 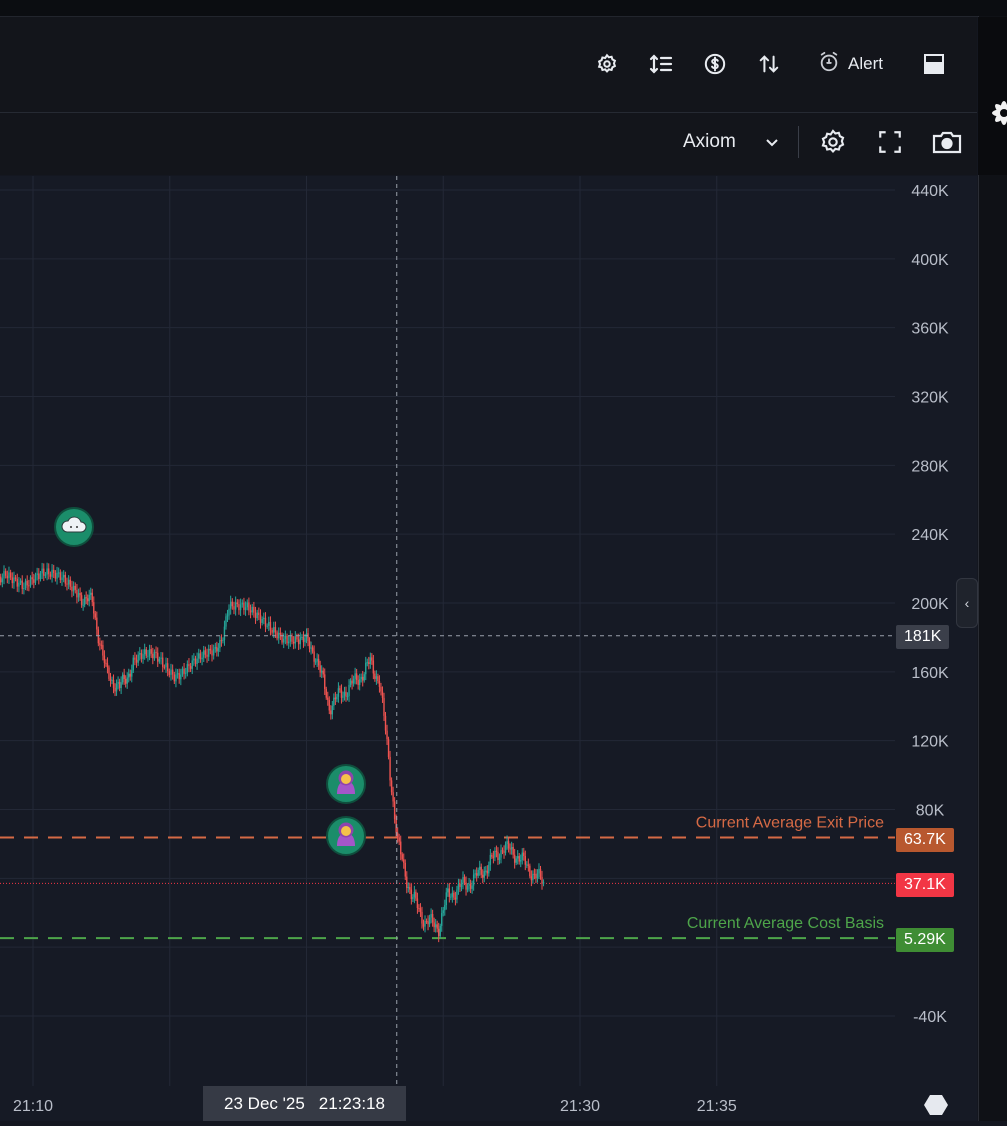 I want to click on y-tick-label: 80K, so click(x=930, y=811).